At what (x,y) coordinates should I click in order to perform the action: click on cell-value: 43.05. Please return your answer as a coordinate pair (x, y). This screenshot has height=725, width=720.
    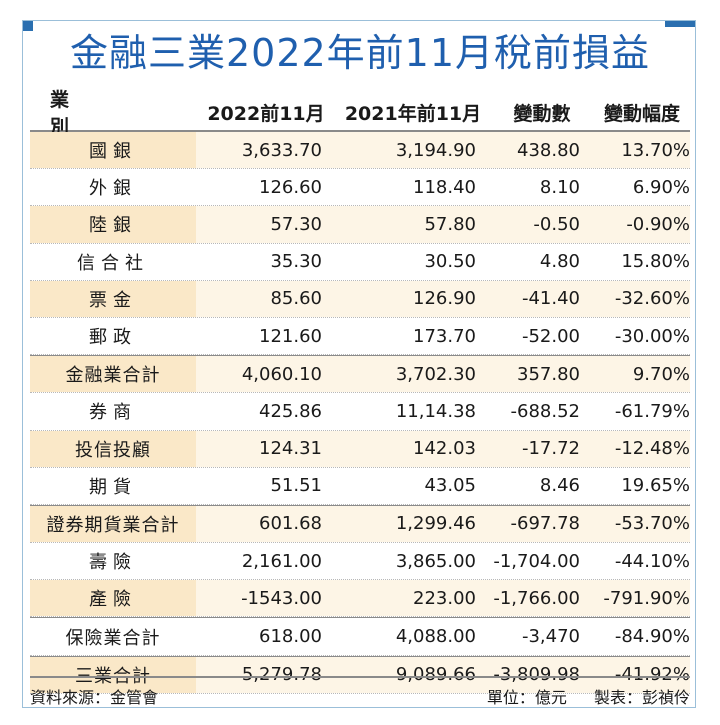
    Looking at the image, I should click on (450, 486).